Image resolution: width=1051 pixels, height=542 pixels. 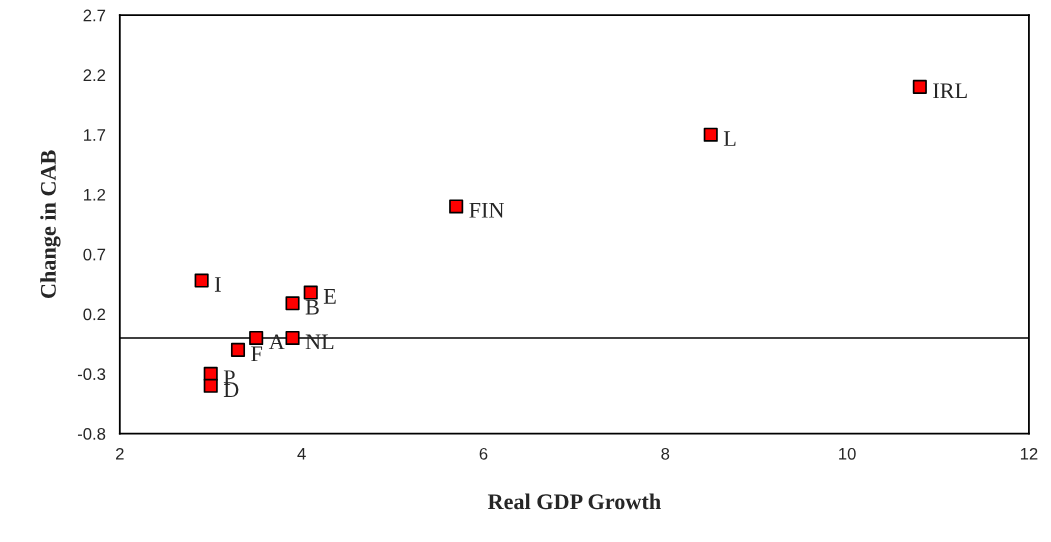 What do you see at coordinates (257, 354) in the screenshot?
I see `annotation: F` at bounding box center [257, 354].